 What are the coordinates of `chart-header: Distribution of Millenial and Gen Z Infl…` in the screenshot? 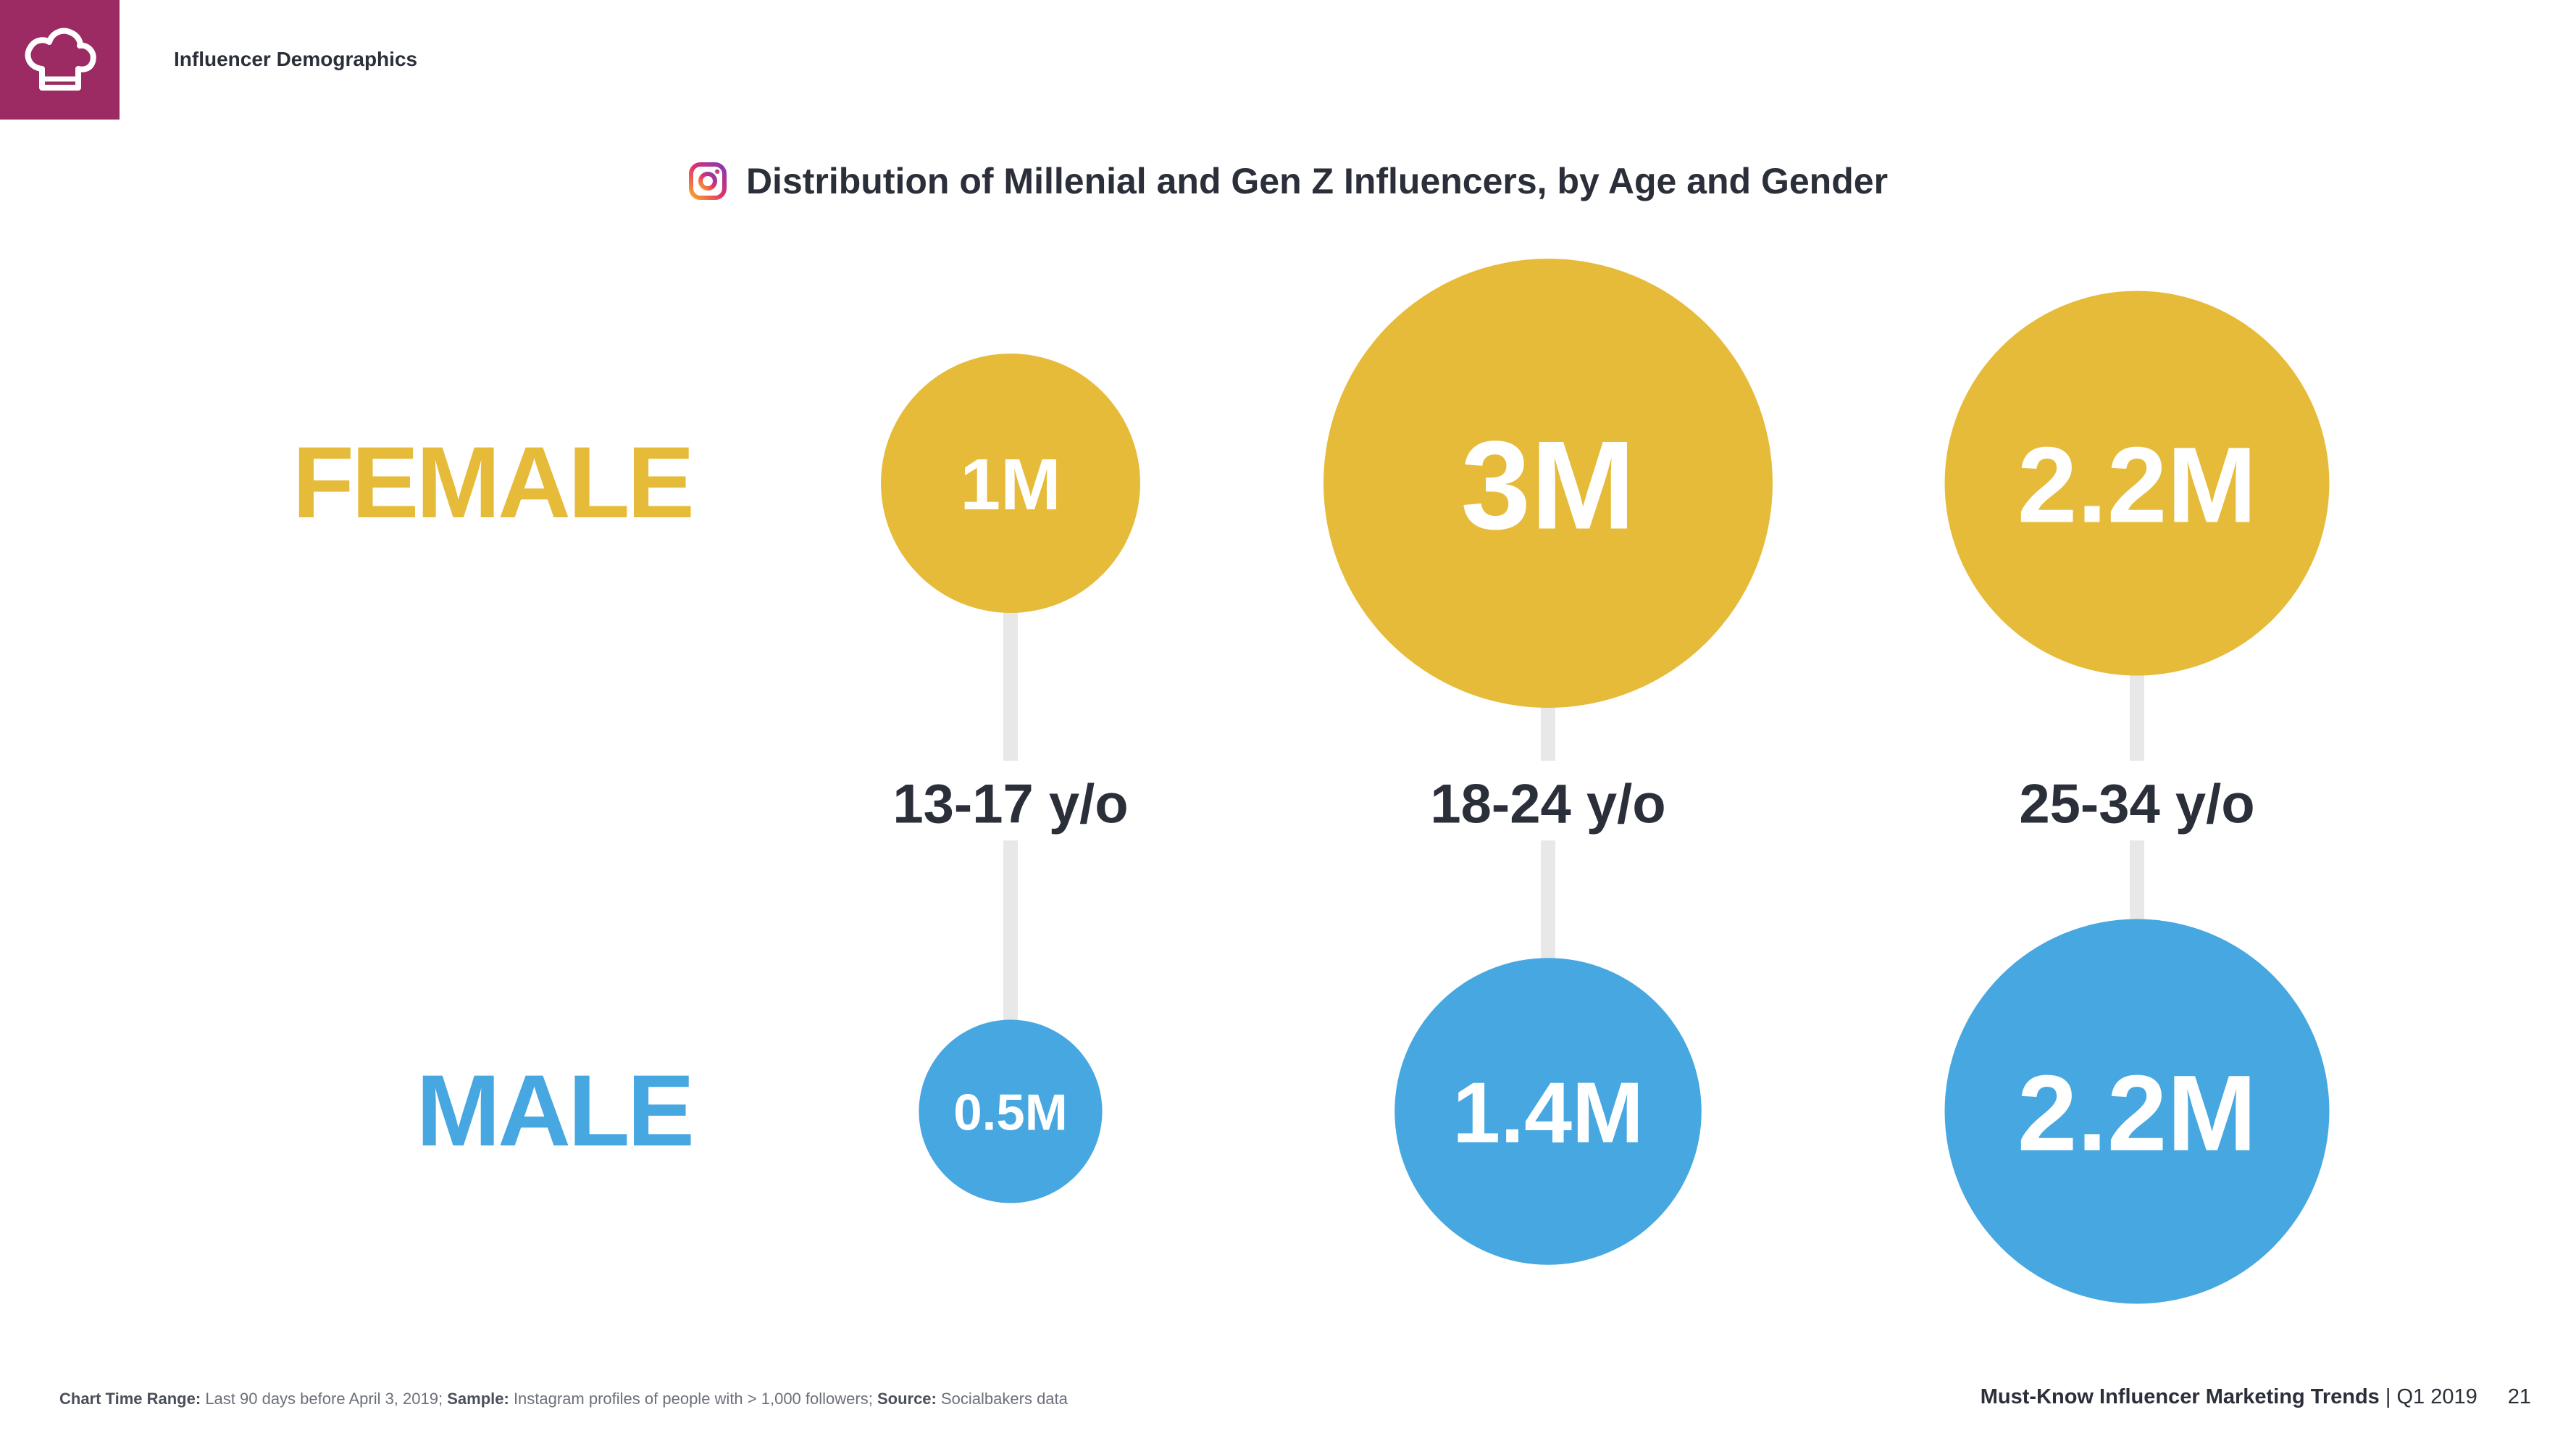 It's located at (1288, 181).